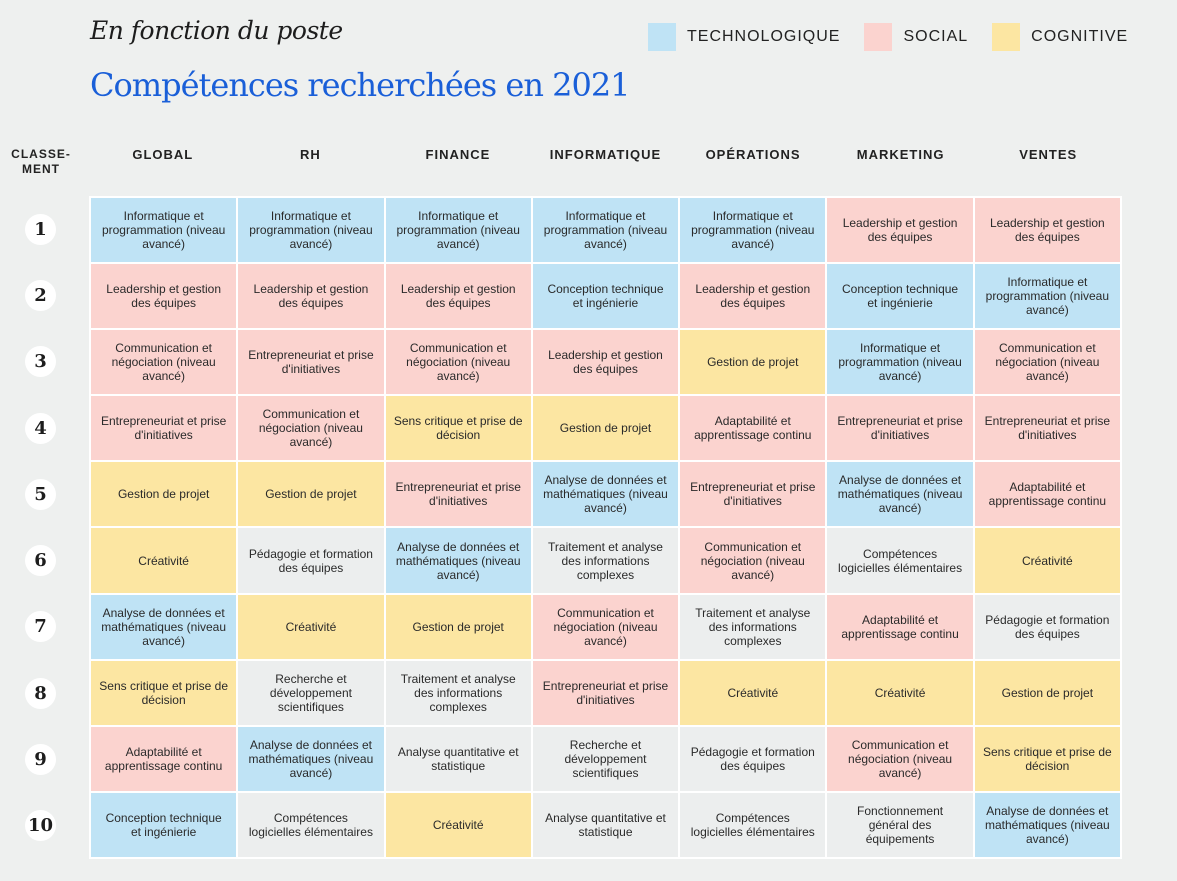  I want to click on legend-label: SOCIAL, so click(936, 36).